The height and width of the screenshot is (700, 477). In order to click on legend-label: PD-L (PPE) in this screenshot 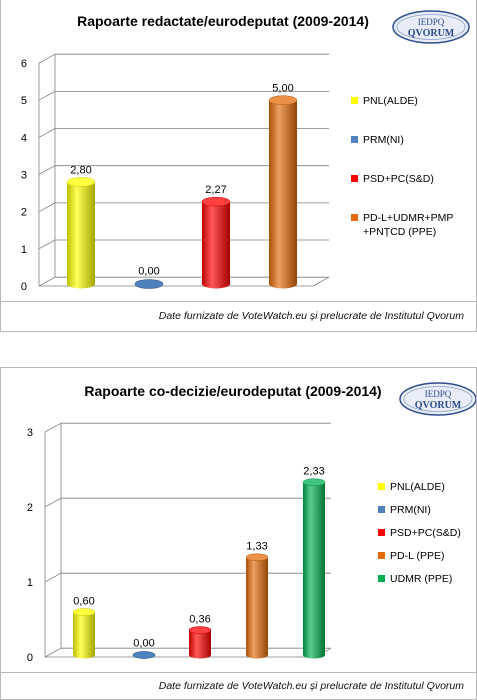, I will do `click(417, 556)`.